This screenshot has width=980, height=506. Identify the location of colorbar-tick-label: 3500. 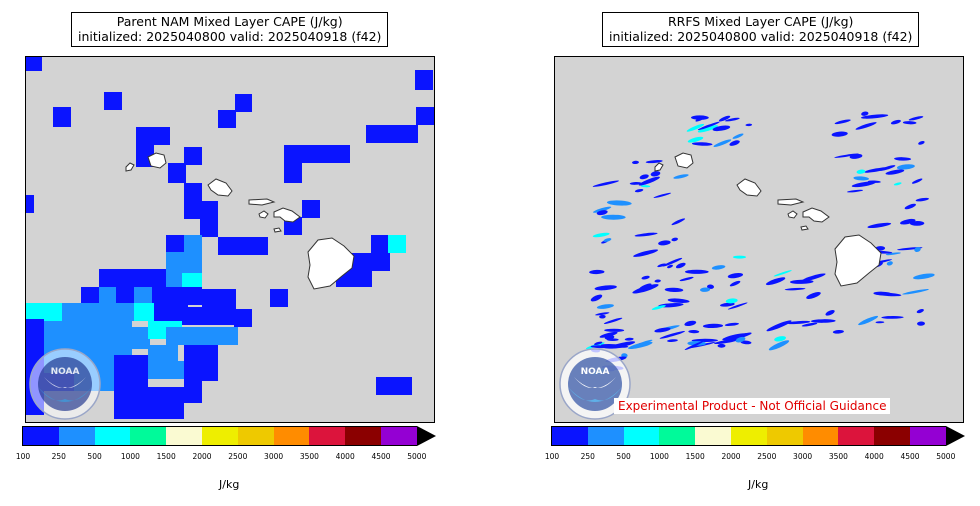
(838, 456).